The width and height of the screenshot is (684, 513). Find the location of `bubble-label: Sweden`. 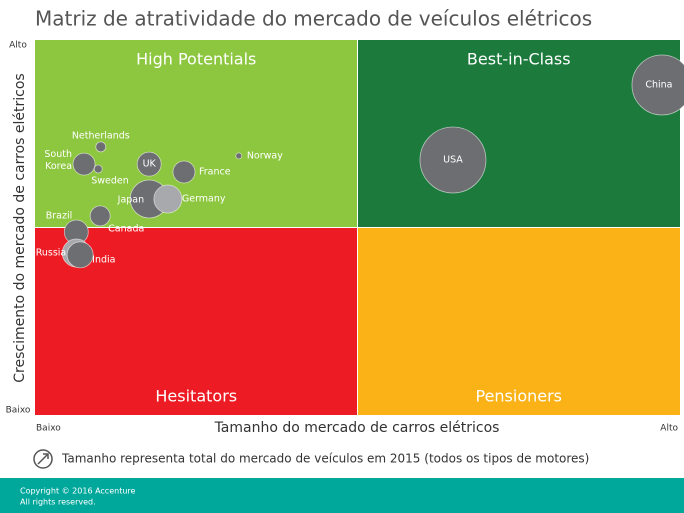

bubble-label: Sweden is located at coordinates (110, 181).